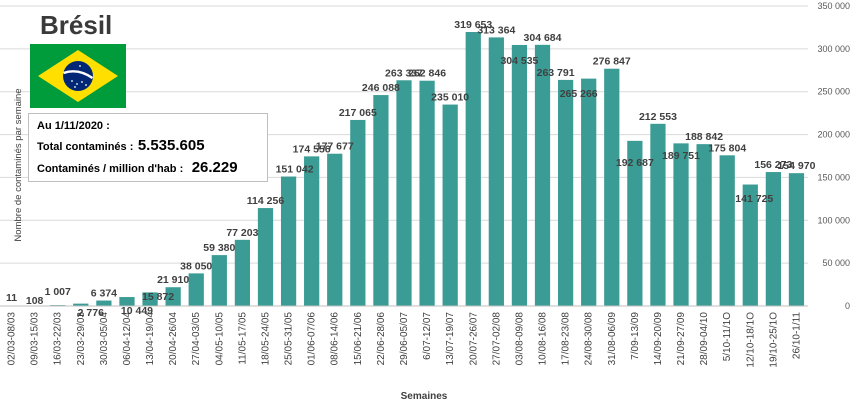 The height and width of the screenshot is (404, 855). I want to click on y-tick-label: 300 000, so click(833, 49).